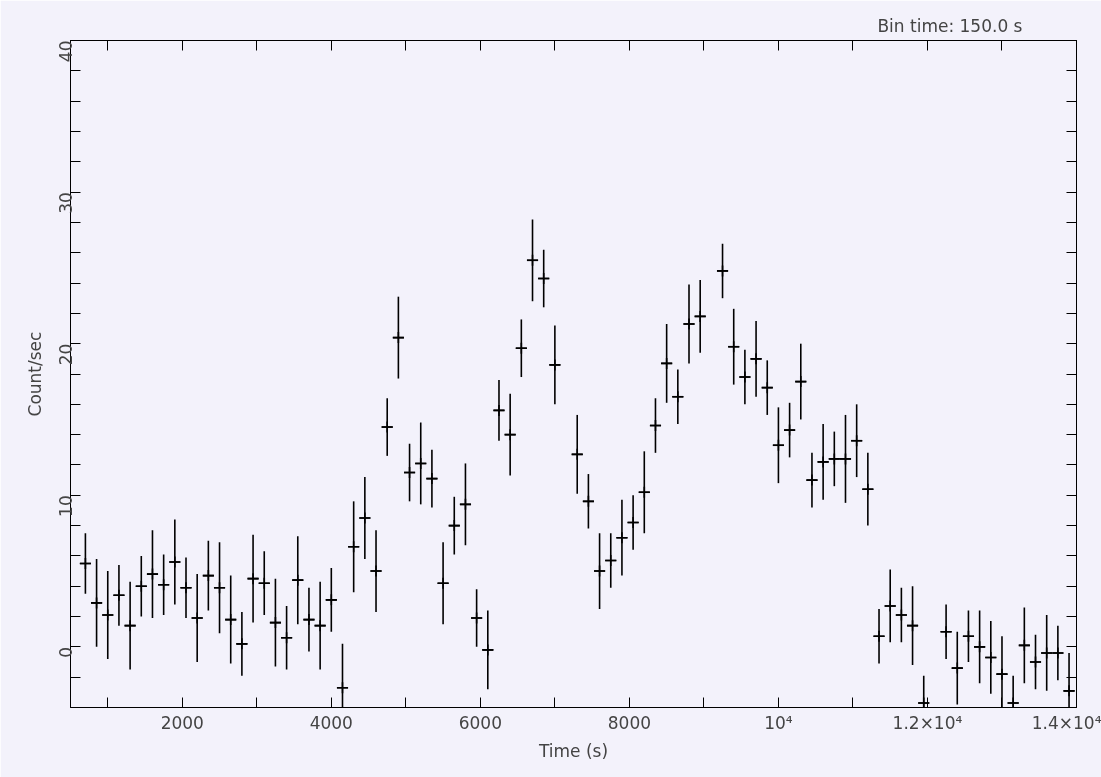 The height and width of the screenshot is (777, 1101). What do you see at coordinates (66, 506) in the screenshot?
I see `y-tick-label: 10` at bounding box center [66, 506].